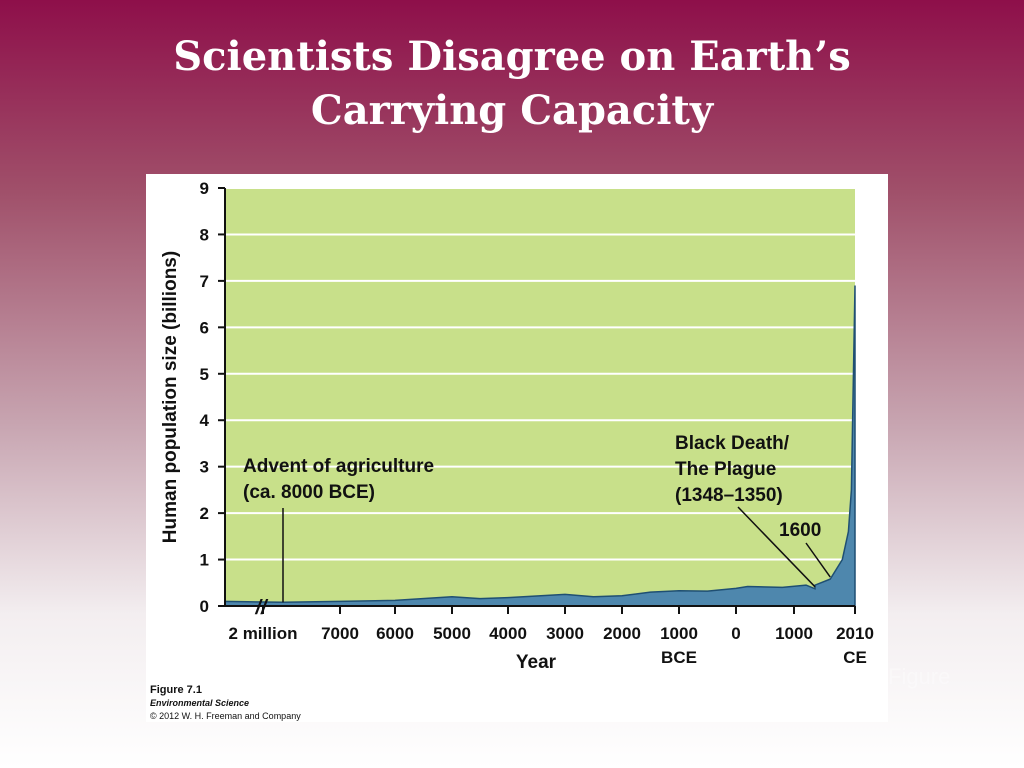 This screenshot has height=768, width=1024. What do you see at coordinates (452, 633) in the screenshot?
I see `x-tick-label: 5000` at bounding box center [452, 633].